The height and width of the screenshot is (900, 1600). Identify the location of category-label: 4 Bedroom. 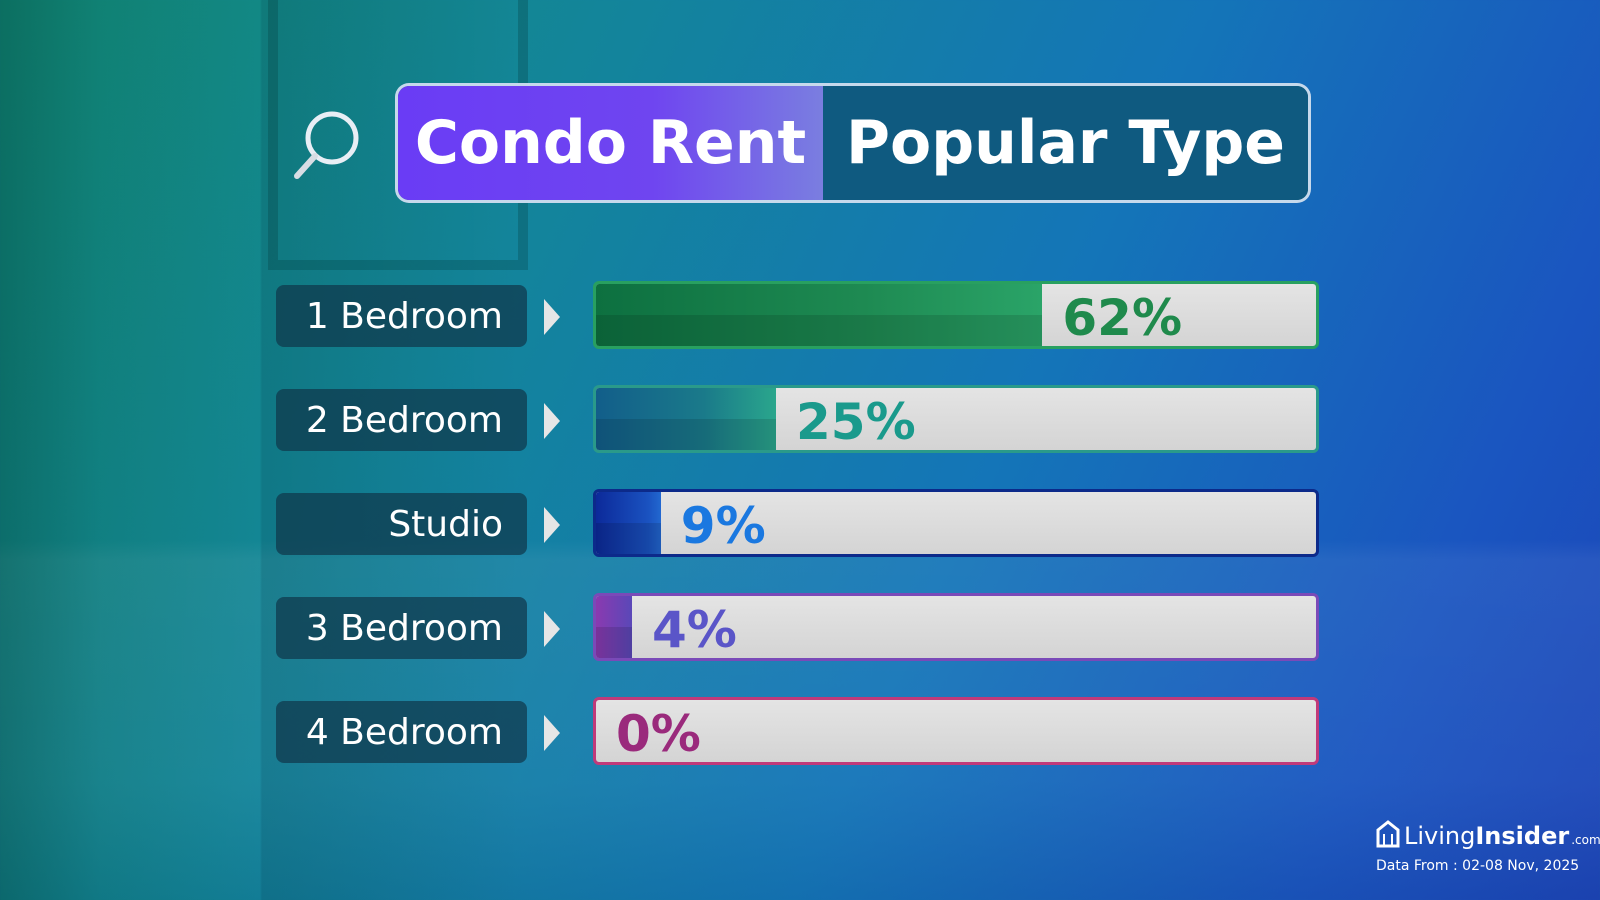
(401, 732).